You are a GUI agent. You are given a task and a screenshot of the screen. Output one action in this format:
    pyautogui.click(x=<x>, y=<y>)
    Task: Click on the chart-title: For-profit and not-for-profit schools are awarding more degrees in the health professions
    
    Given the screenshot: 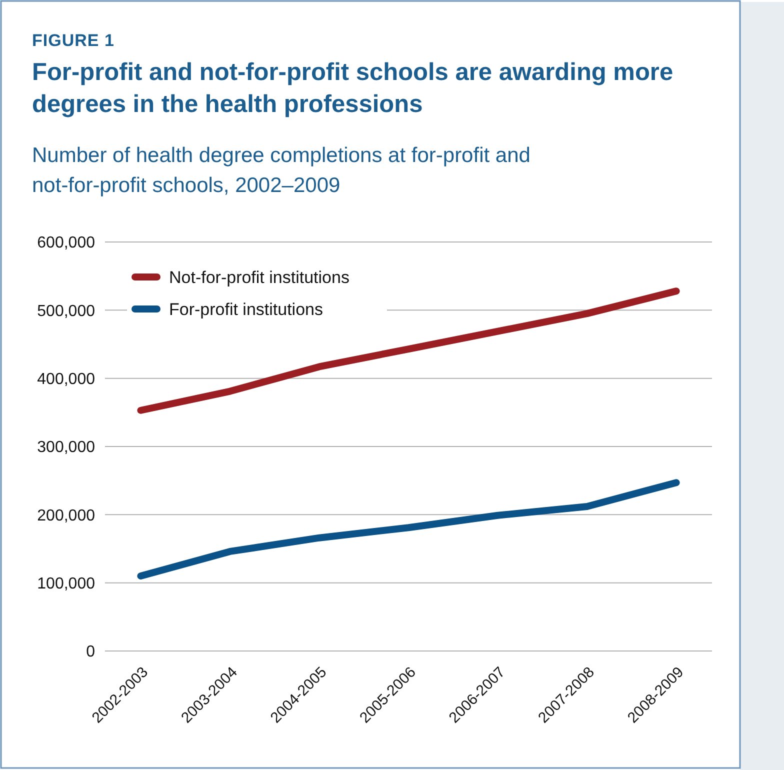 What is the action you would take?
    pyautogui.click(x=353, y=88)
    